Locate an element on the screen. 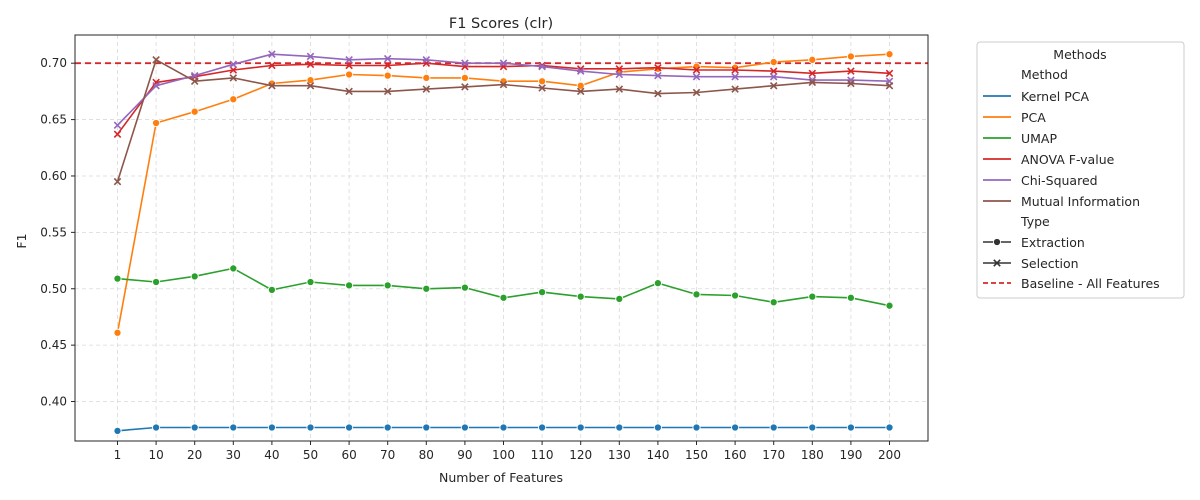 The width and height of the screenshot is (1200, 500). legend-label-mutual-information: Mutual Information is located at coordinates (1080, 201).